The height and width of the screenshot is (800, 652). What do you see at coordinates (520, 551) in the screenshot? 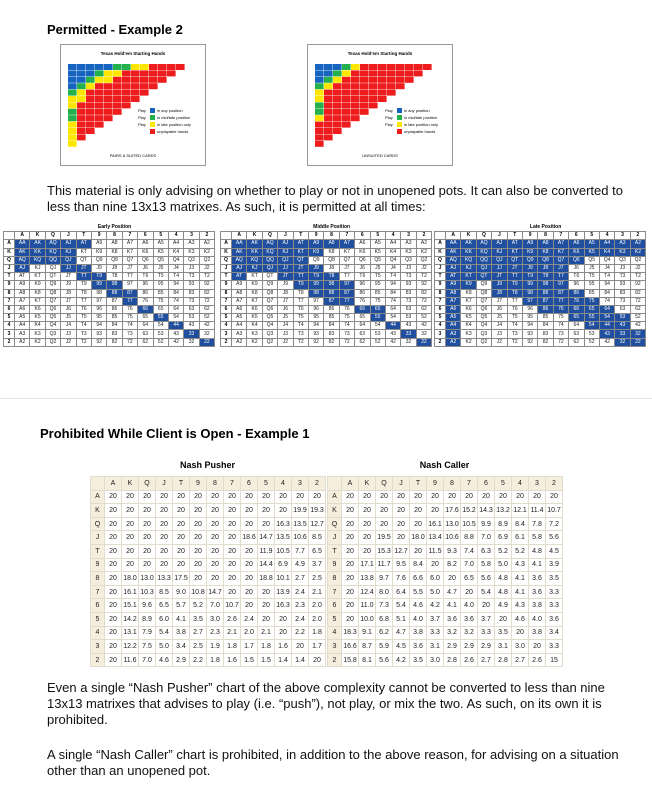
I see `value-cell: 5.2` at bounding box center [520, 551].